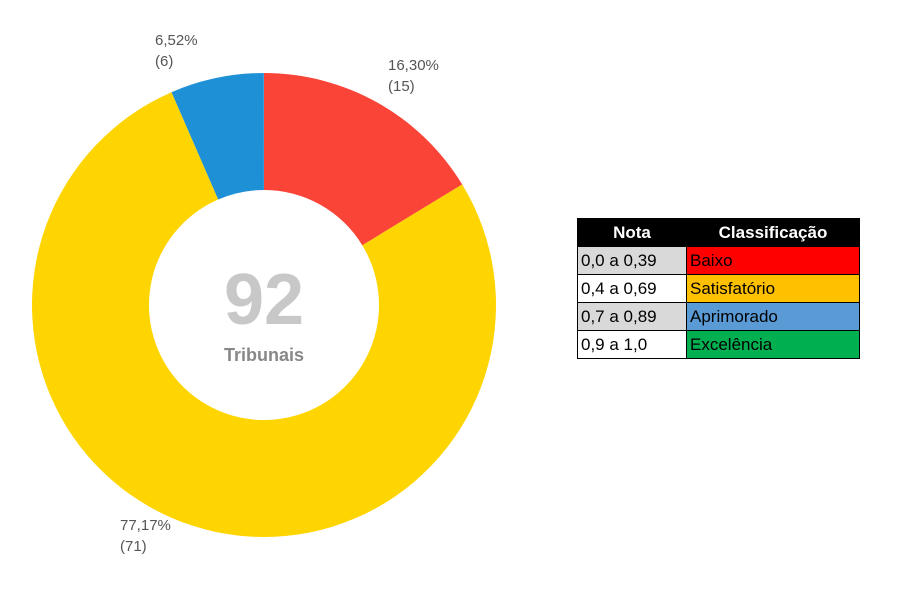 Image resolution: width=900 pixels, height=600 pixels. What do you see at coordinates (632, 260) in the screenshot?
I see `grade-cell: 0,0 a 0,39` at bounding box center [632, 260].